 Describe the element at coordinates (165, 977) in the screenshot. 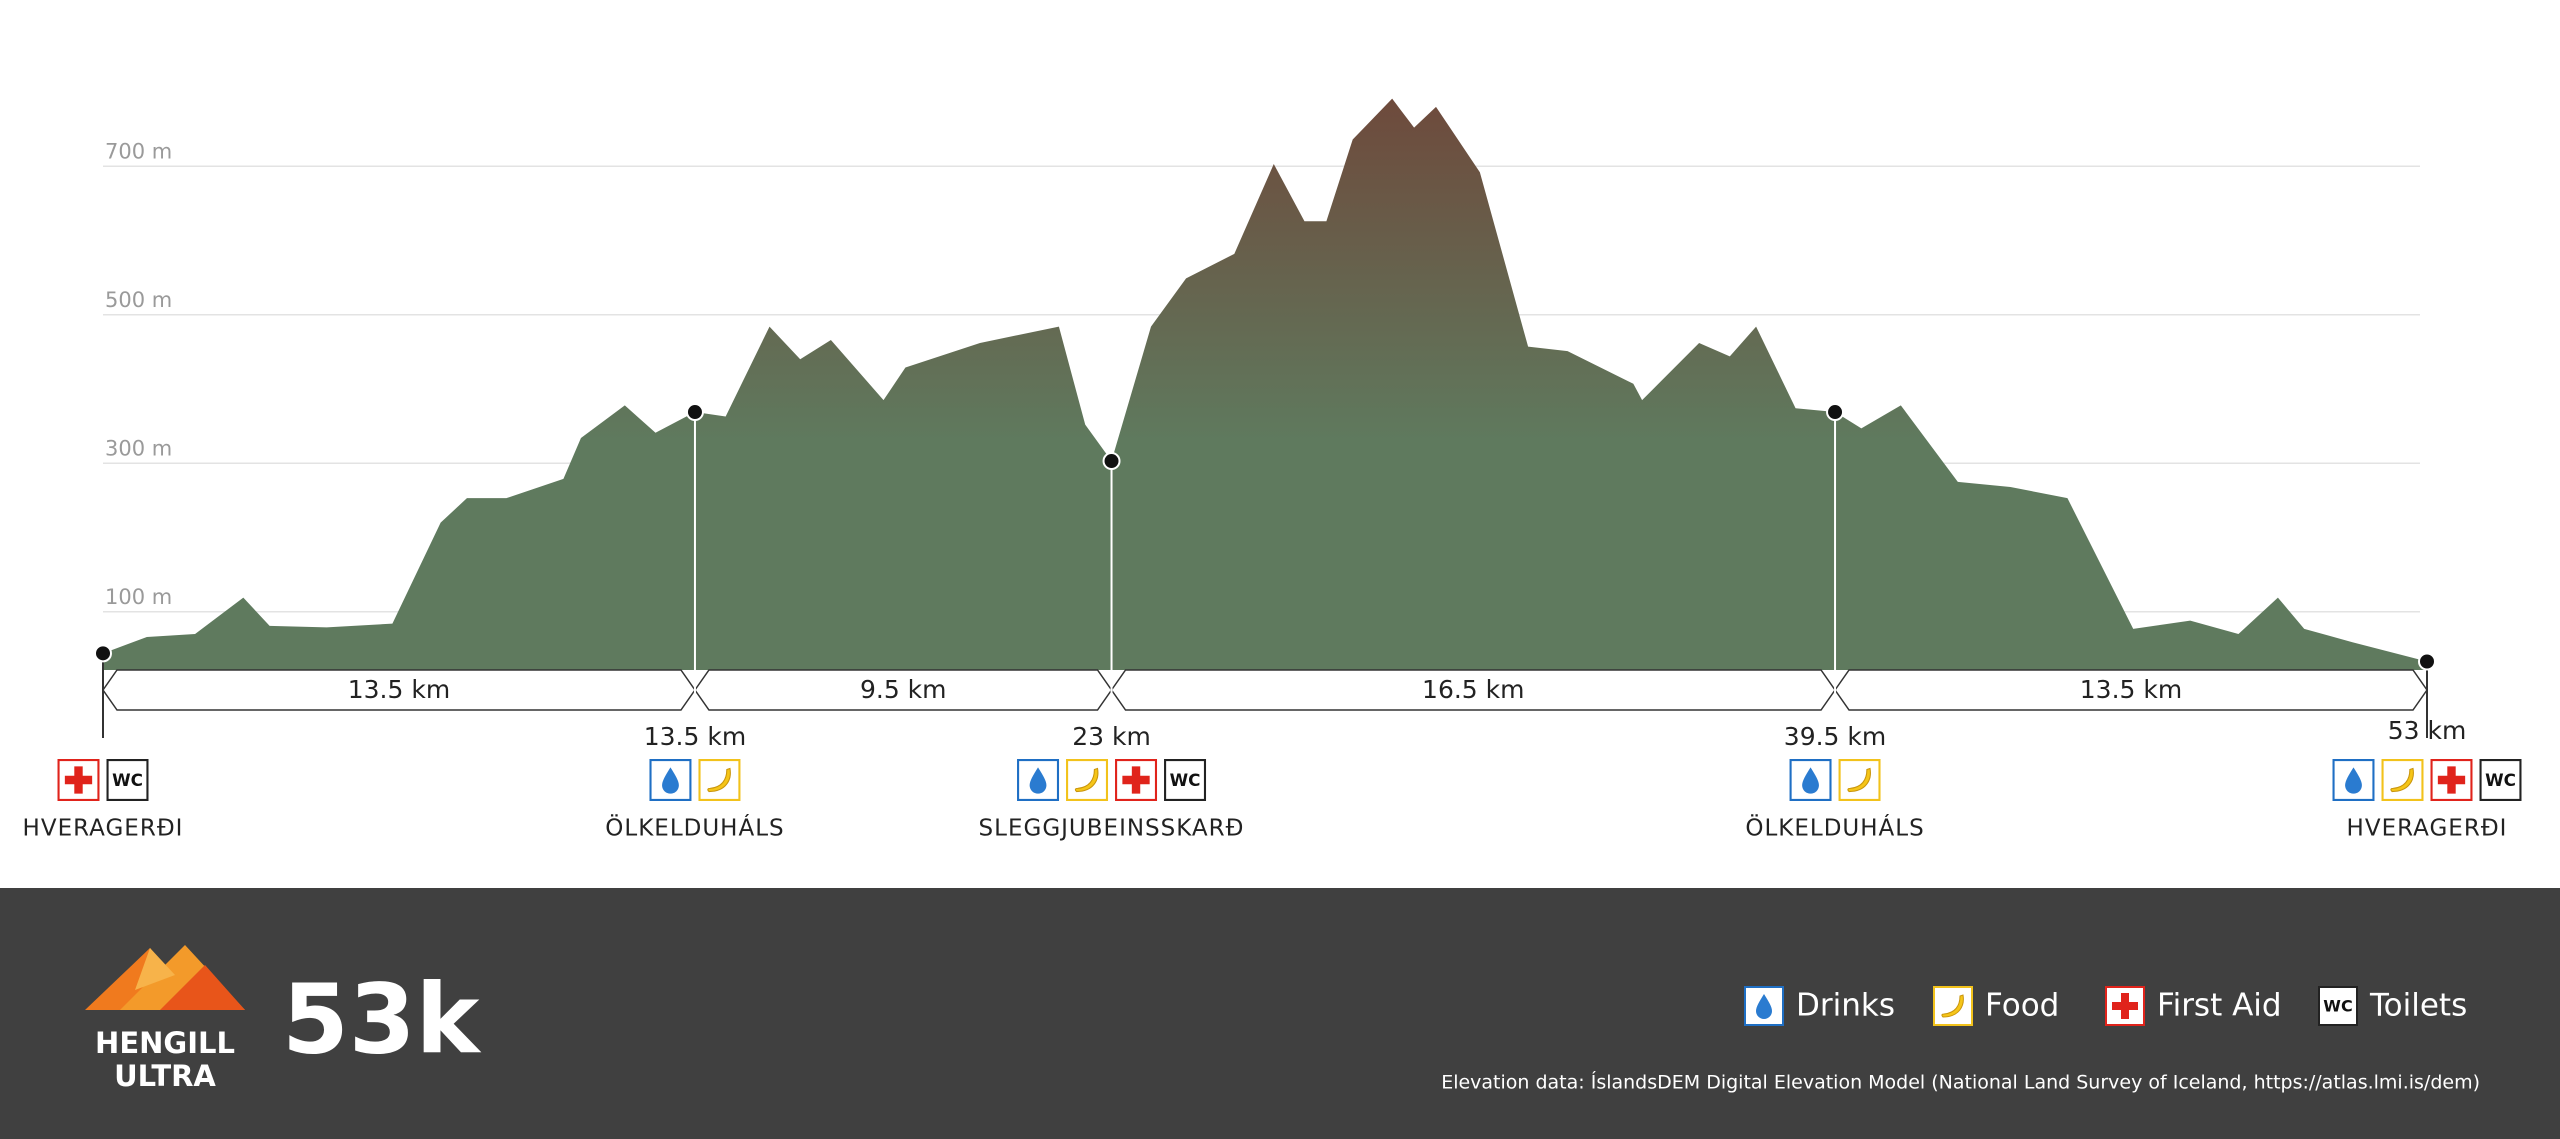

I see `logo` at that location.